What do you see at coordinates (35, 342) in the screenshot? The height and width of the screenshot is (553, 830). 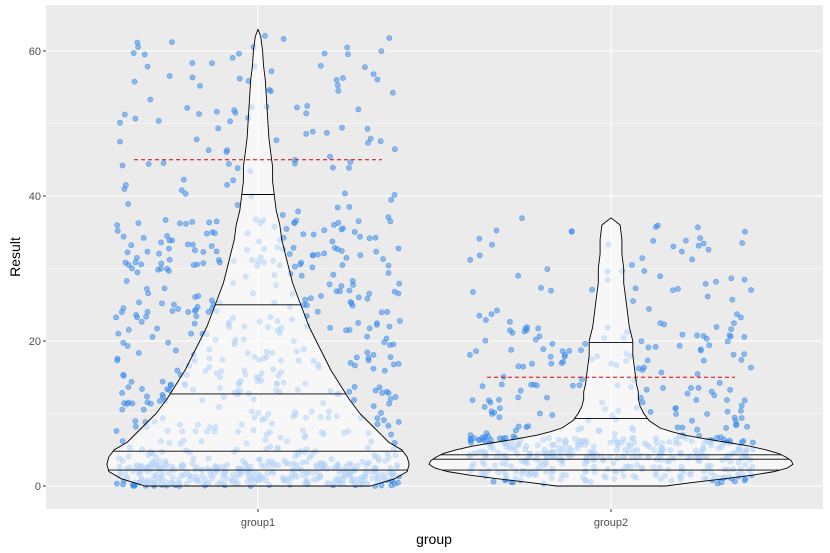 I see `y-tick-label: 20` at bounding box center [35, 342].